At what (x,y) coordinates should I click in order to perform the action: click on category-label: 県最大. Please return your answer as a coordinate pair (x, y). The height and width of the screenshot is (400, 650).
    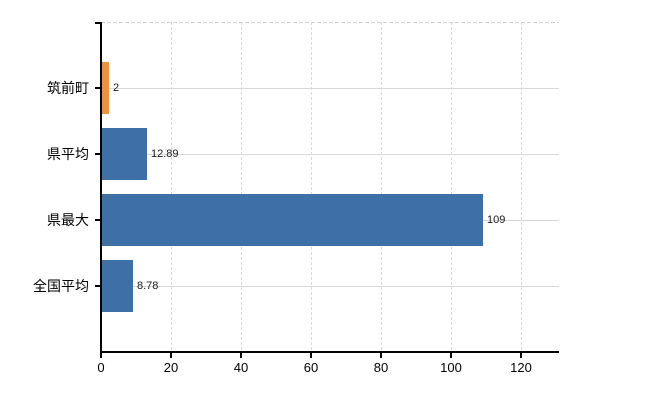
    Looking at the image, I should click on (68, 220).